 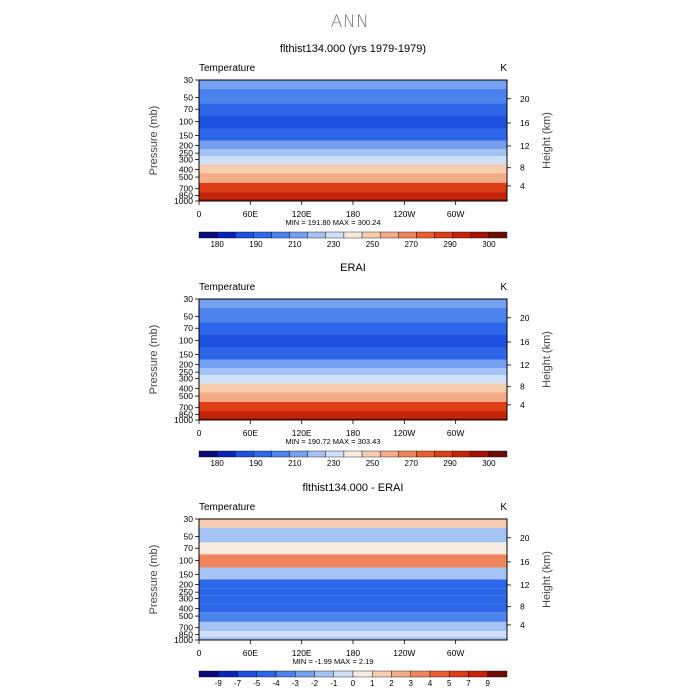 I want to click on variable-label: Temperature, so click(x=227, y=287).